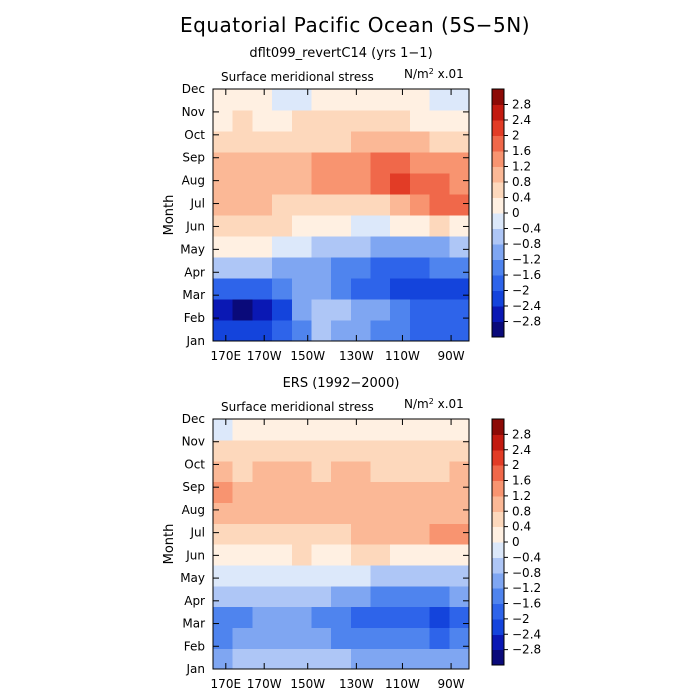  What do you see at coordinates (431, 401) in the screenshot?
I see `units-exponent: 2` at bounding box center [431, 401].